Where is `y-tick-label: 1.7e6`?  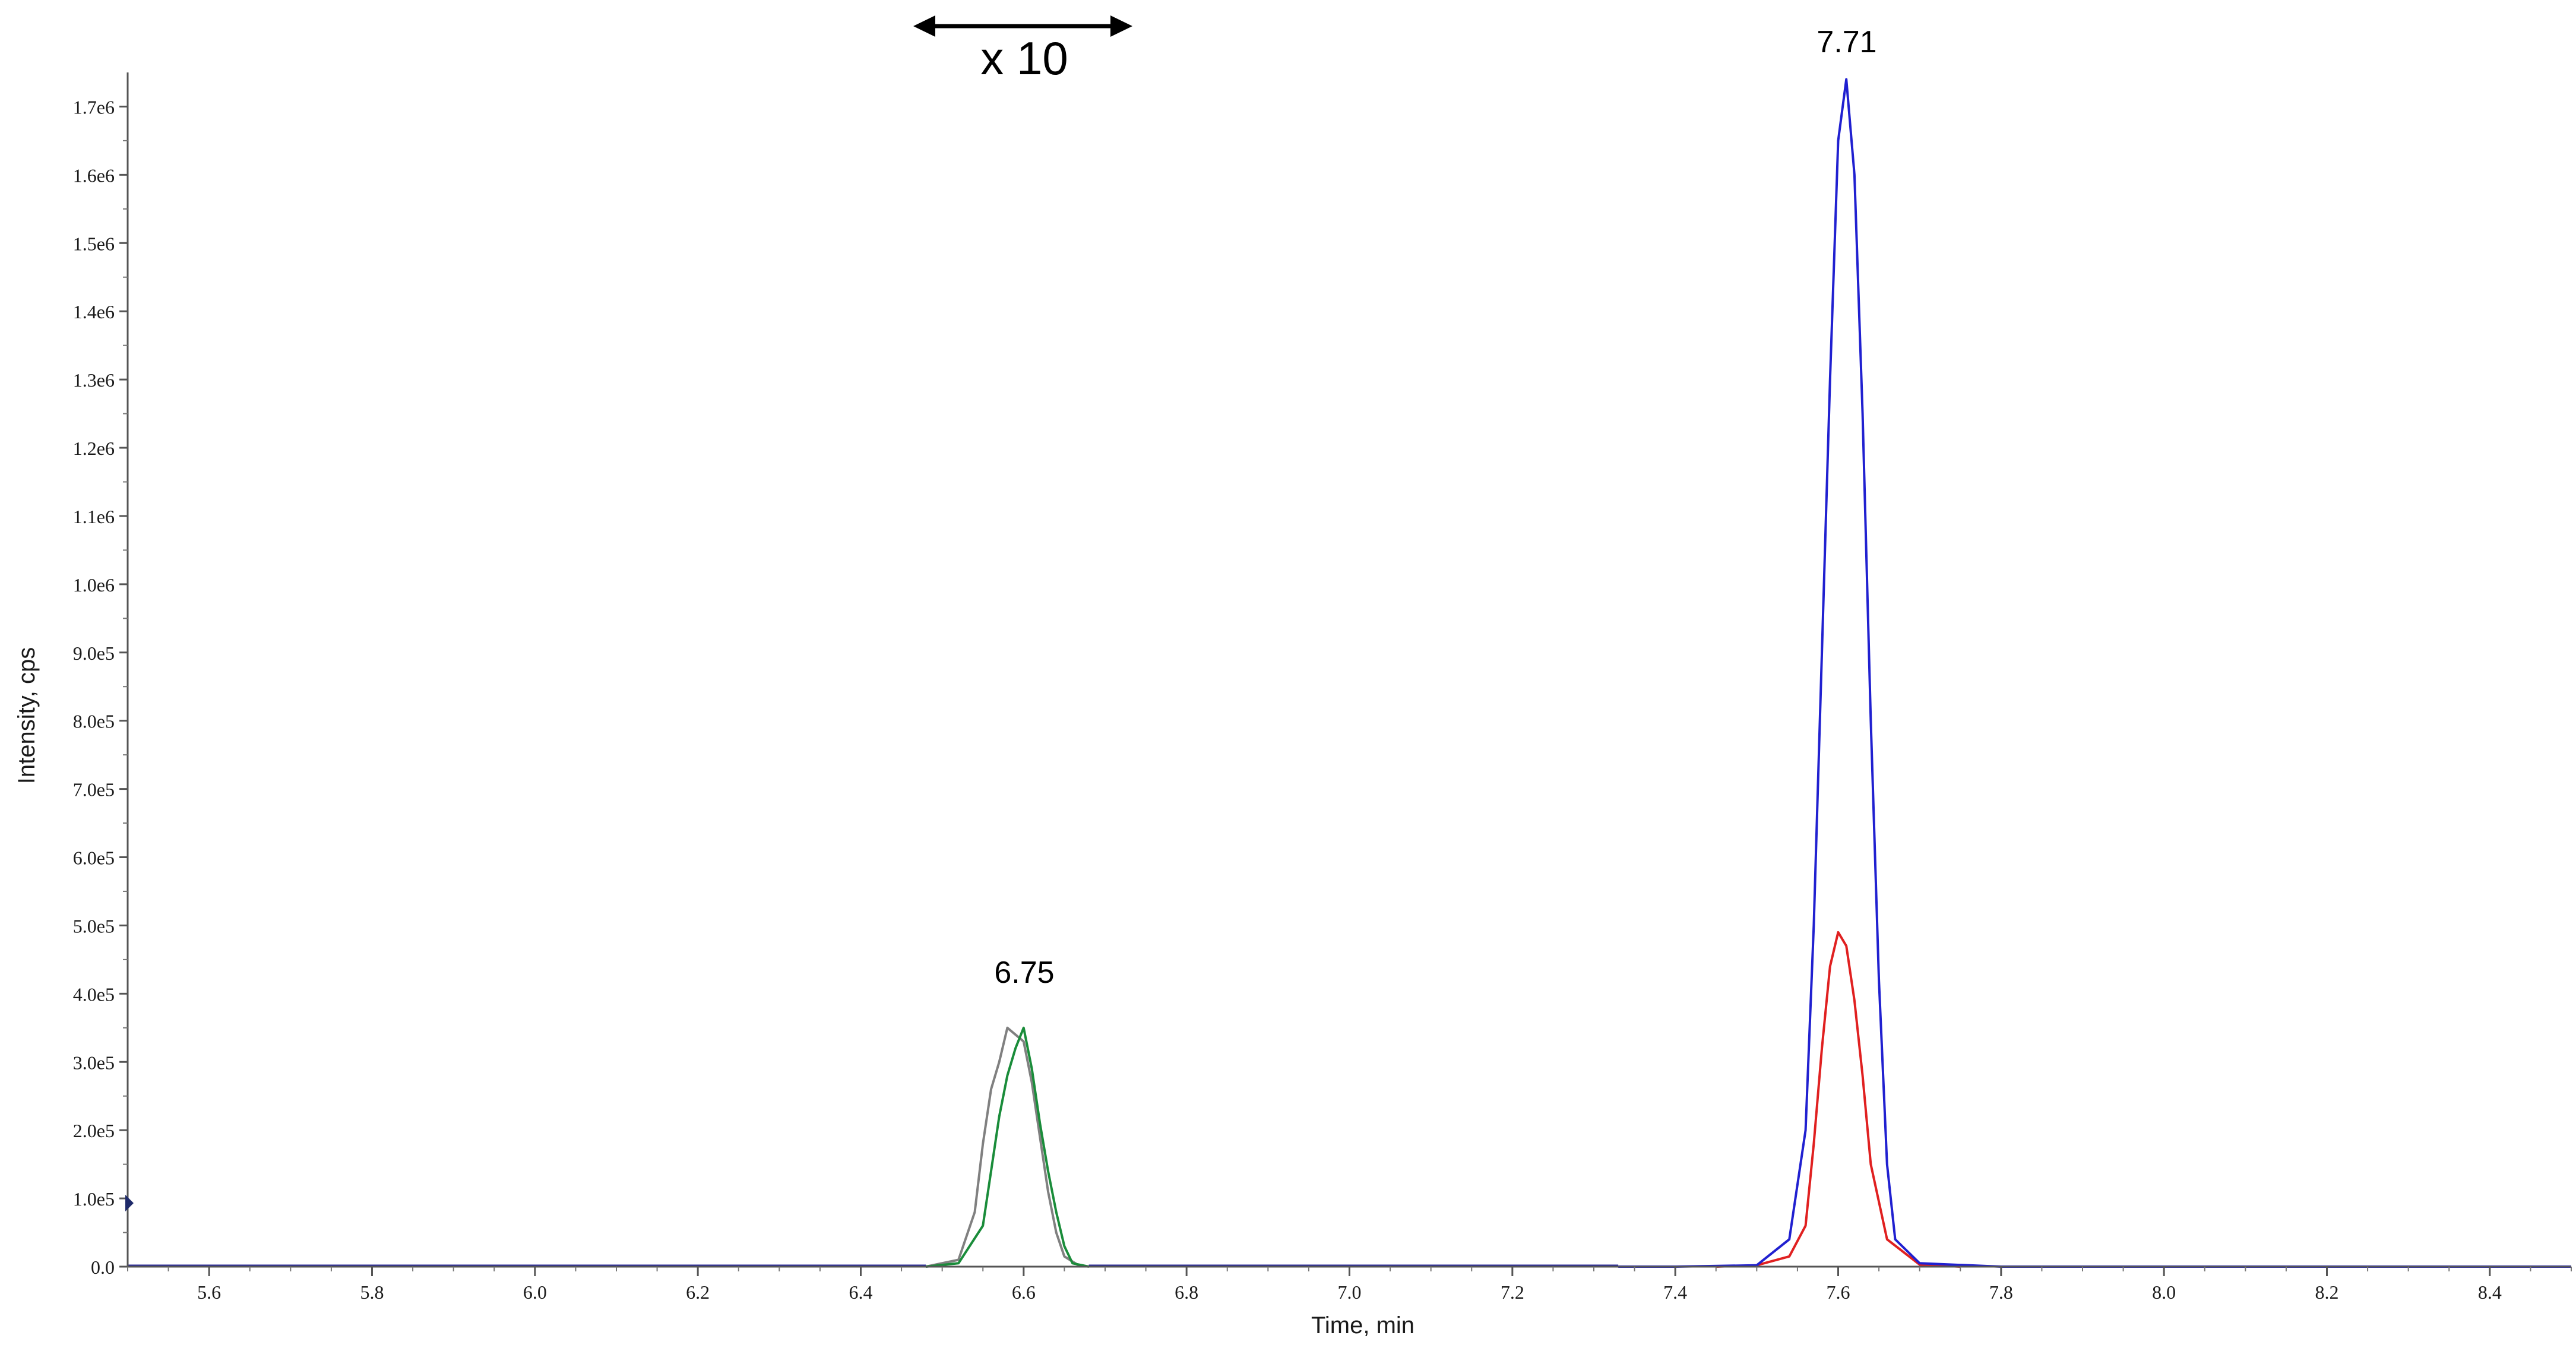
y-tick-label: 1.7e6 is located at coordinates (94, 107).